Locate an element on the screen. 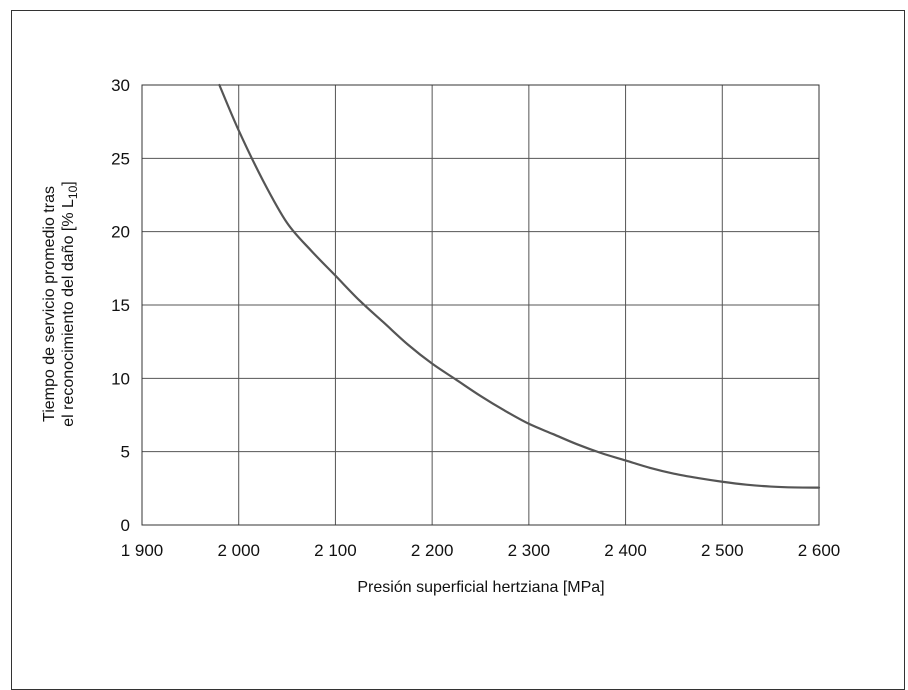  y-tick-label-2: 10 is located at coordinates (120, 378).